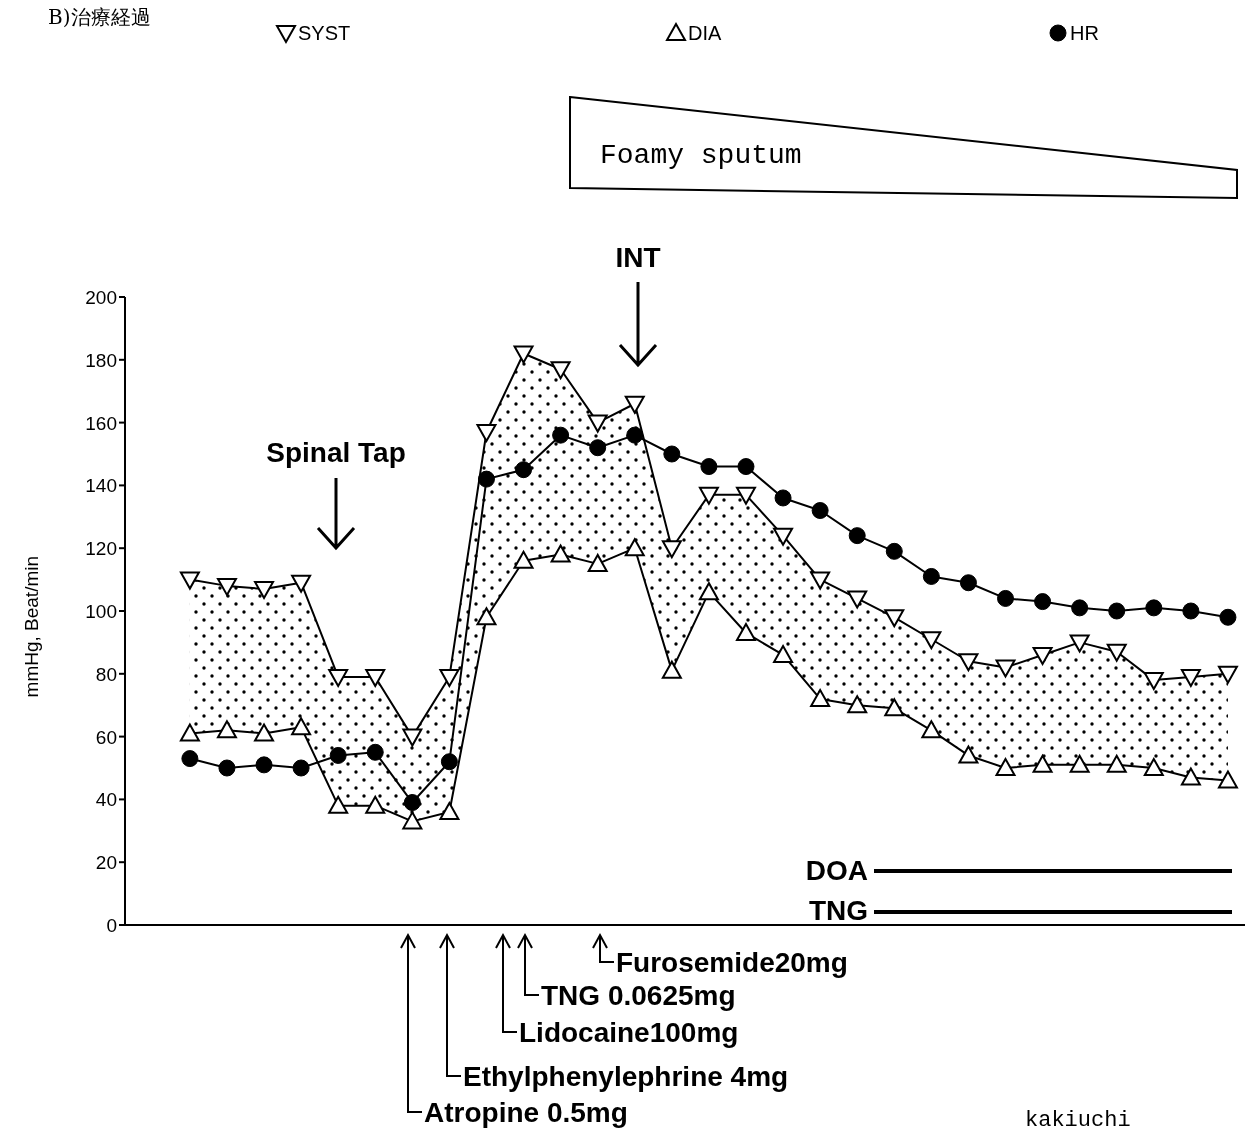 This screenshot has width=1249, height=1135. Describe the element at coordinates (336, 452) in the screenshot. I see `annotation: Spinal Tap` at that location.